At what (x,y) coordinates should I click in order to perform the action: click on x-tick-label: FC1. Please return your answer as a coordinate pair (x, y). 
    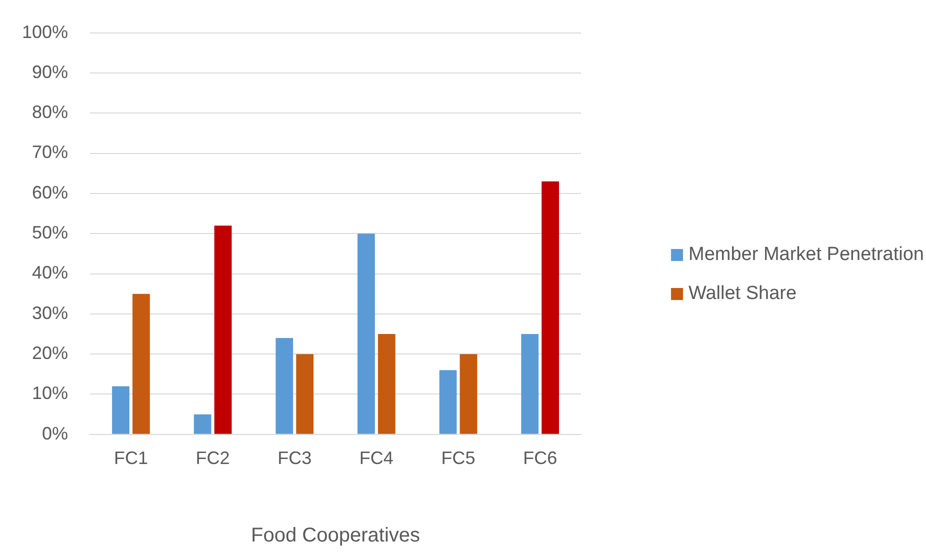
    Looking at the image, I should click on (131, 458).